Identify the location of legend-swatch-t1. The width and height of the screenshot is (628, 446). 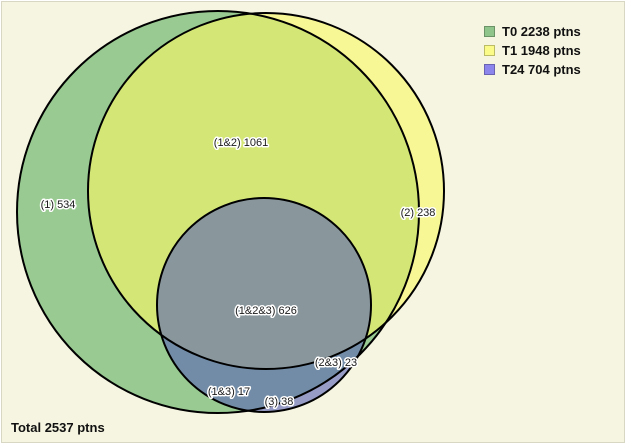
(489, 50).